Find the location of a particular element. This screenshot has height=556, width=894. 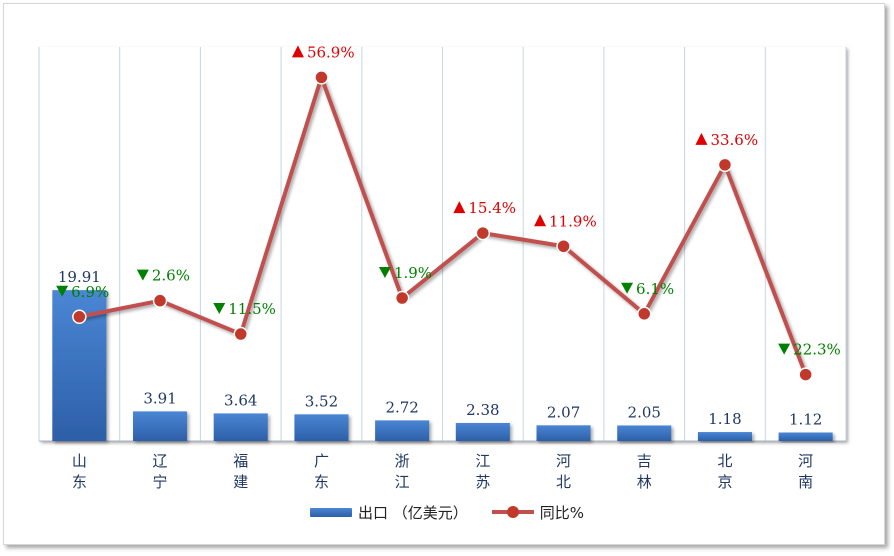

category-label: 广 is located at coordinates (321, 461).